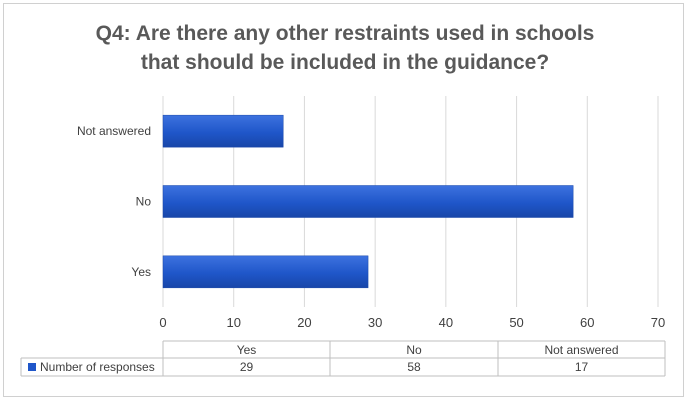 The image size is (689, 402). I want to click on x-tick-label: 40, so click(446, 322).